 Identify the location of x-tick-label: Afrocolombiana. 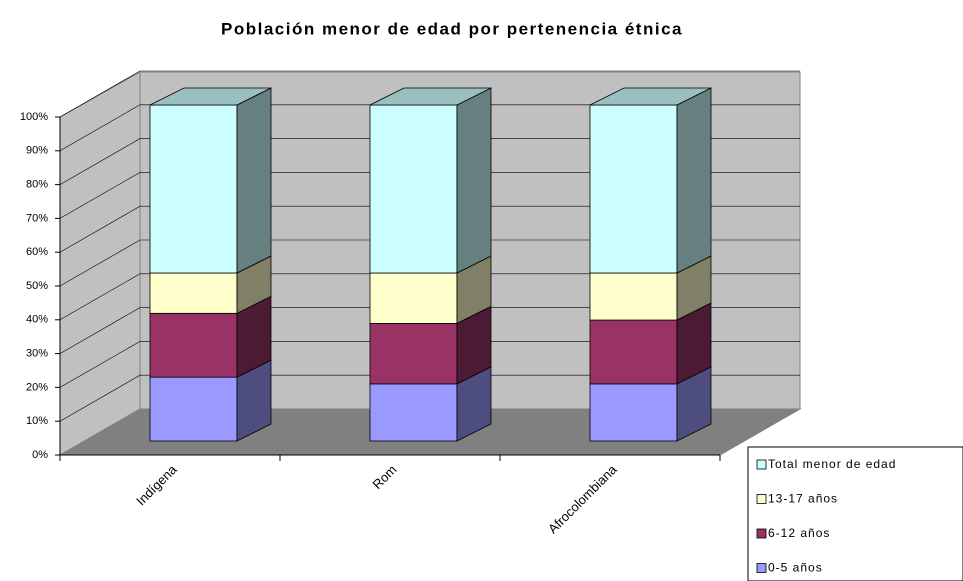
(582, 498).